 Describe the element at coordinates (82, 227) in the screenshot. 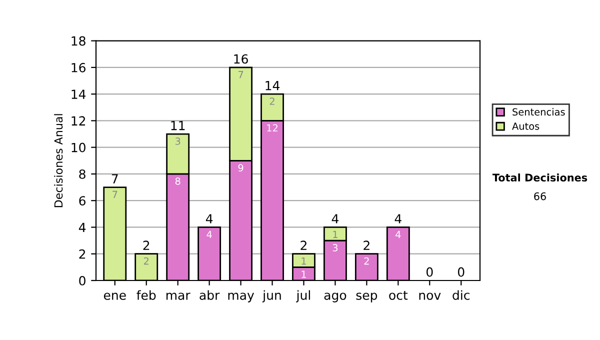

I see `y-tick-label: 4` at that location.